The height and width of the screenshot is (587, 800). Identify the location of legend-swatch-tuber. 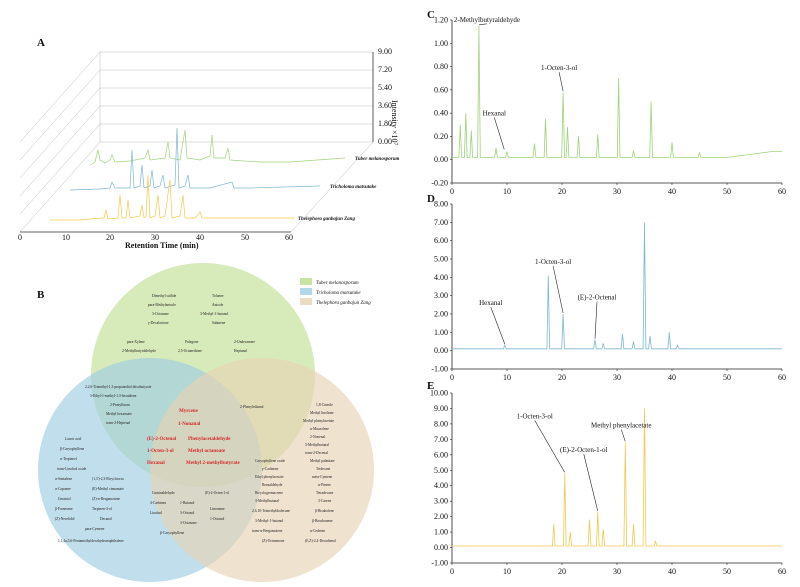
(306, 281).